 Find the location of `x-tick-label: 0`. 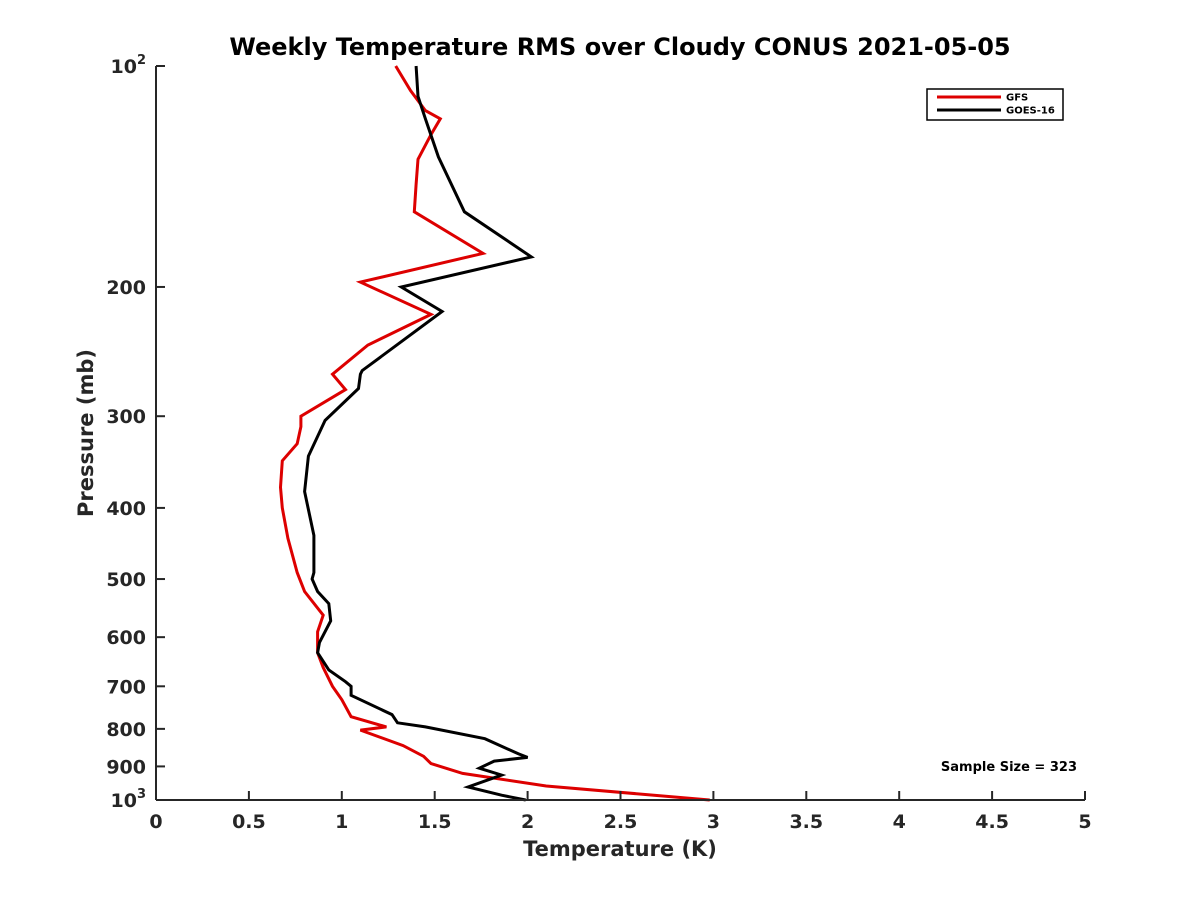

x-tick-label: 0 is located at coordinates (155, 822).